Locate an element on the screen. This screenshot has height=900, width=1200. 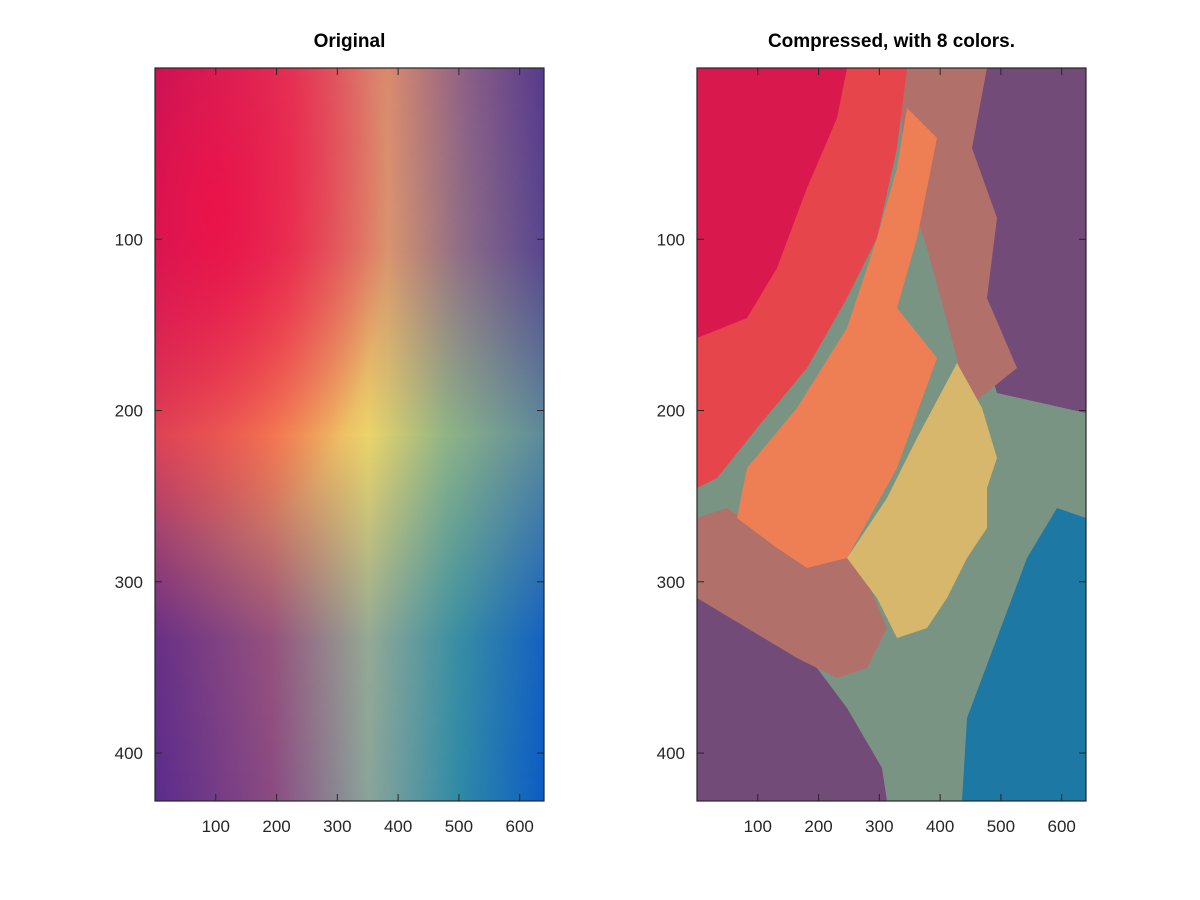
chart-title: Original is located at coordinates (350, 41).